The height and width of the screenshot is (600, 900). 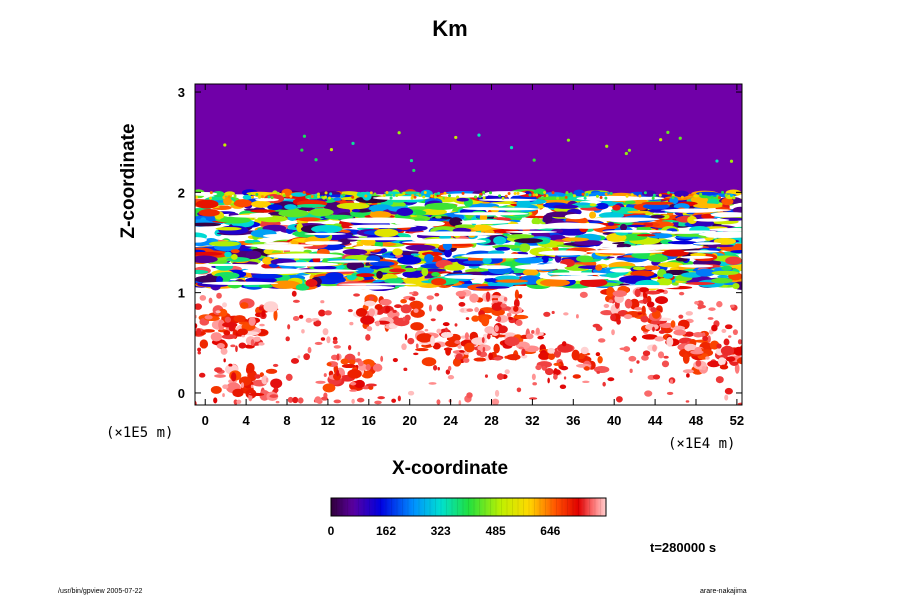 What do you see at coordinates (441, 531) in the screenshot?
I see `colorbar-tick-label: 323` at bounding box center [441, 531].